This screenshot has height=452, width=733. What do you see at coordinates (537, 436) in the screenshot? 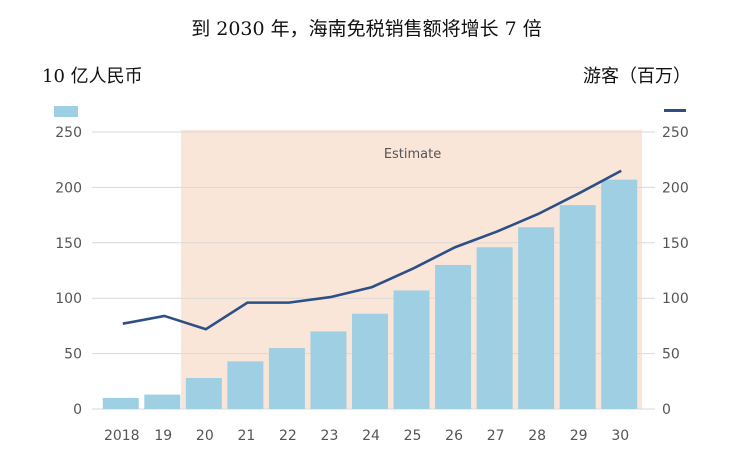
I see `x-tick-label: 28` at bounding box center [537, 436].